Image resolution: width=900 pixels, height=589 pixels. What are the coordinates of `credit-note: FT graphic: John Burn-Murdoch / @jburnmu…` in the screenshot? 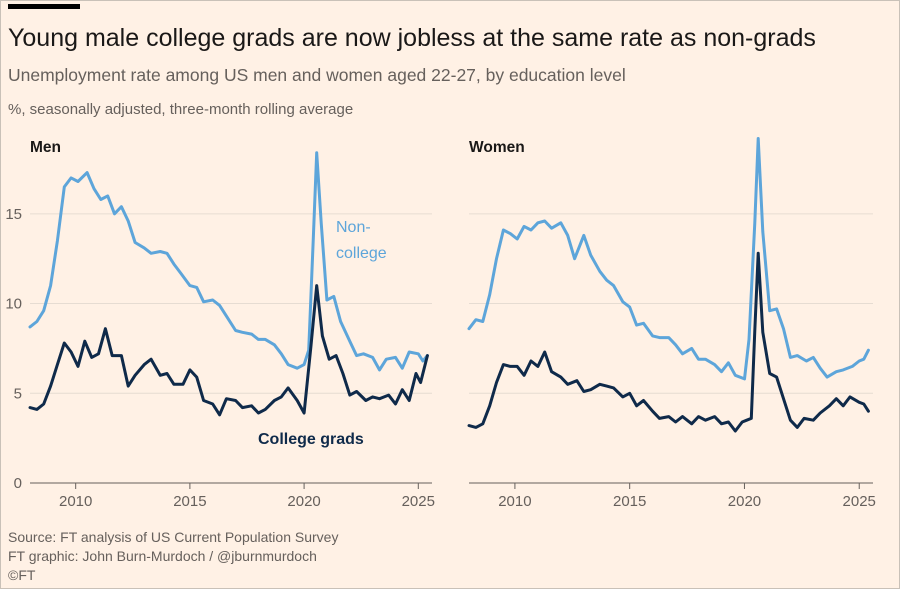 It's located at (162, 556).